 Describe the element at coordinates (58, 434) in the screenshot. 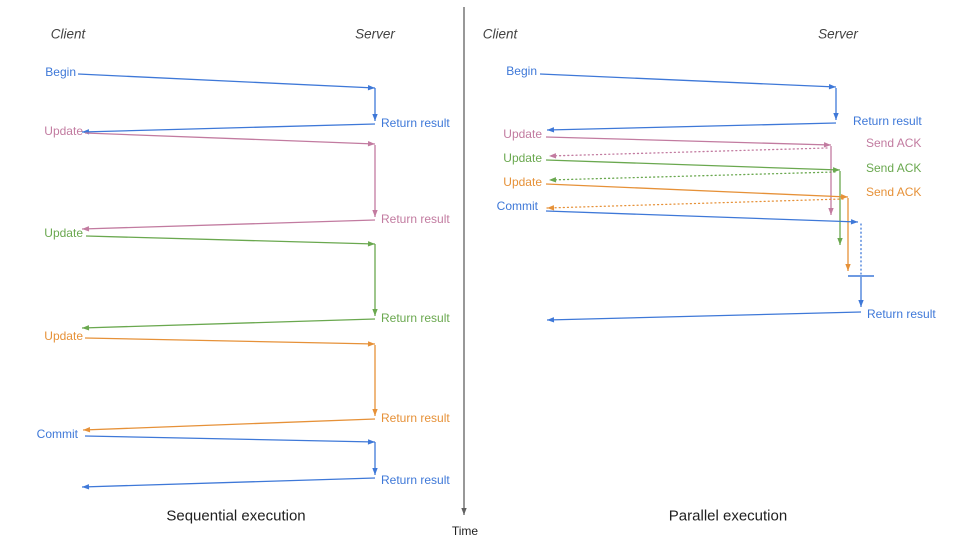

I see `seq-label-commit: Commit` at that location.